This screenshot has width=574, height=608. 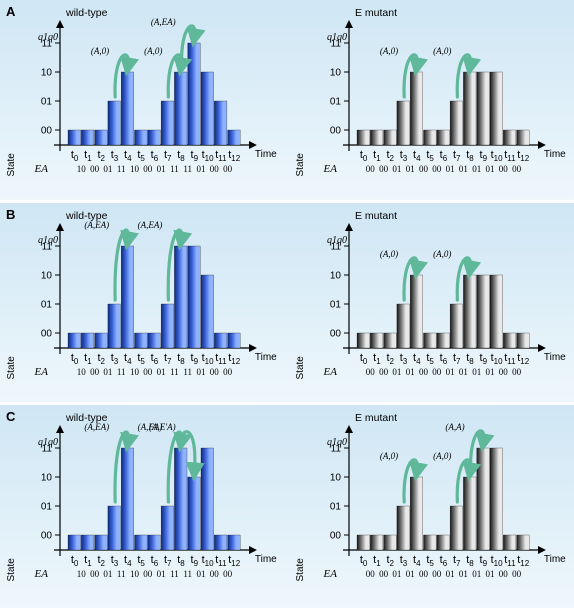 What do you see at coordinates (86, 418) in the screenshot?
I see `chart-title: wild-type` at bounding box center [86, 418].